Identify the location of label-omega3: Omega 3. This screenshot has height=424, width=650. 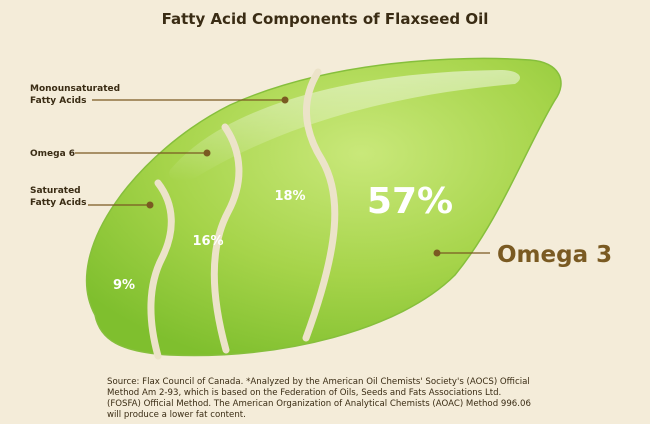
(554, 255).